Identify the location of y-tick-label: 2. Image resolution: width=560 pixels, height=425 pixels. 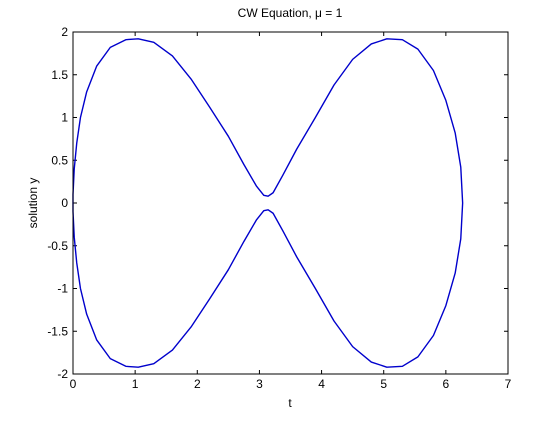
(64, 32).